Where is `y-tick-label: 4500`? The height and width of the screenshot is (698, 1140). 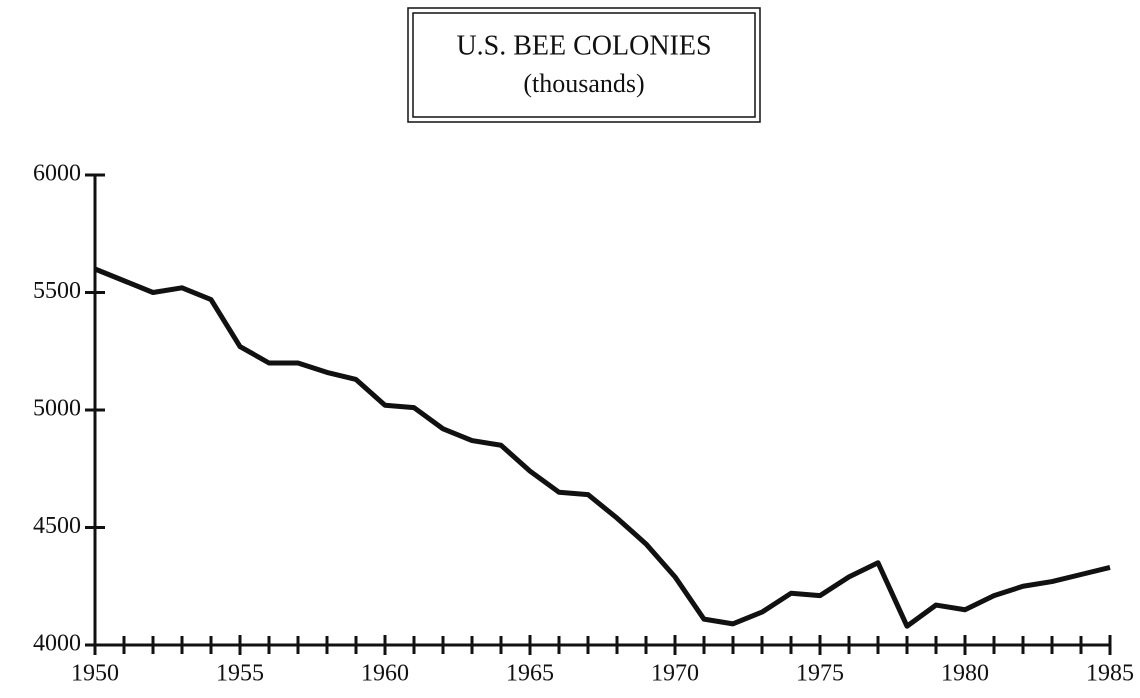
y-tick-label: 4500 is located at coordinates (57, 526).